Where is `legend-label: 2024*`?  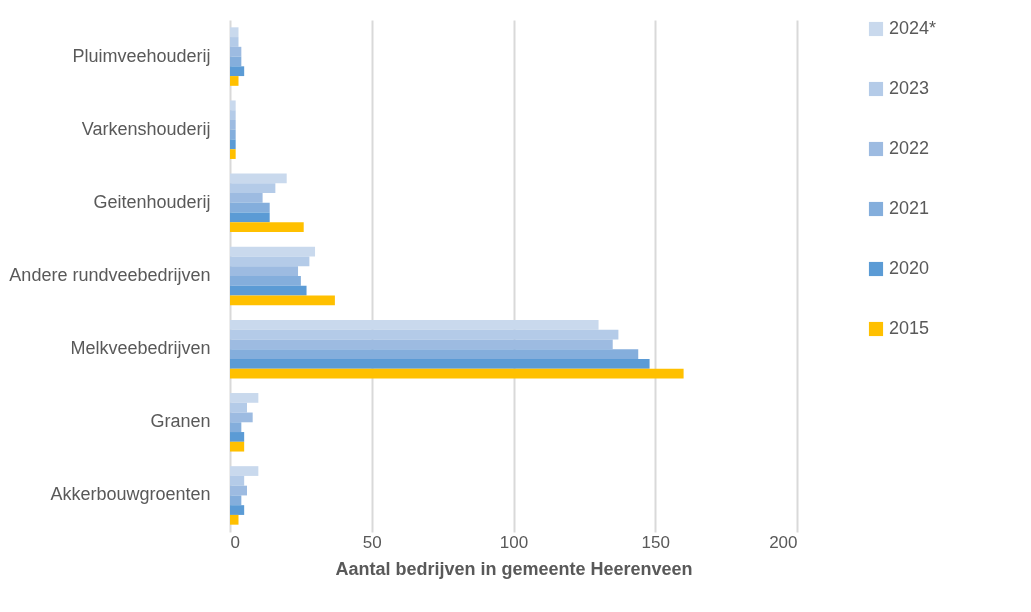
legend-label: 2024* is located at coordinates (913, 28).